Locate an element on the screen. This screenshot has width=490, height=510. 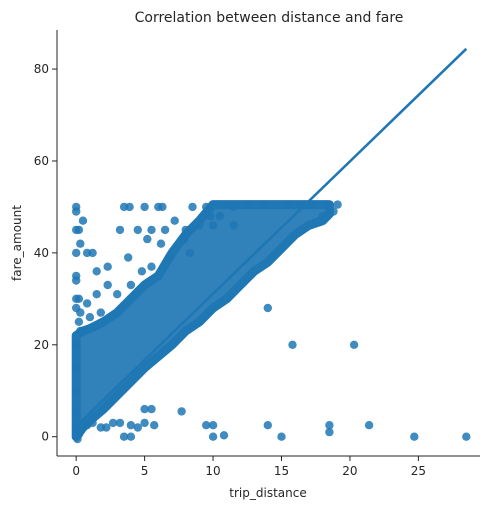
chart-title: Correlation between distance and fare is located at coordinates (269, 18).